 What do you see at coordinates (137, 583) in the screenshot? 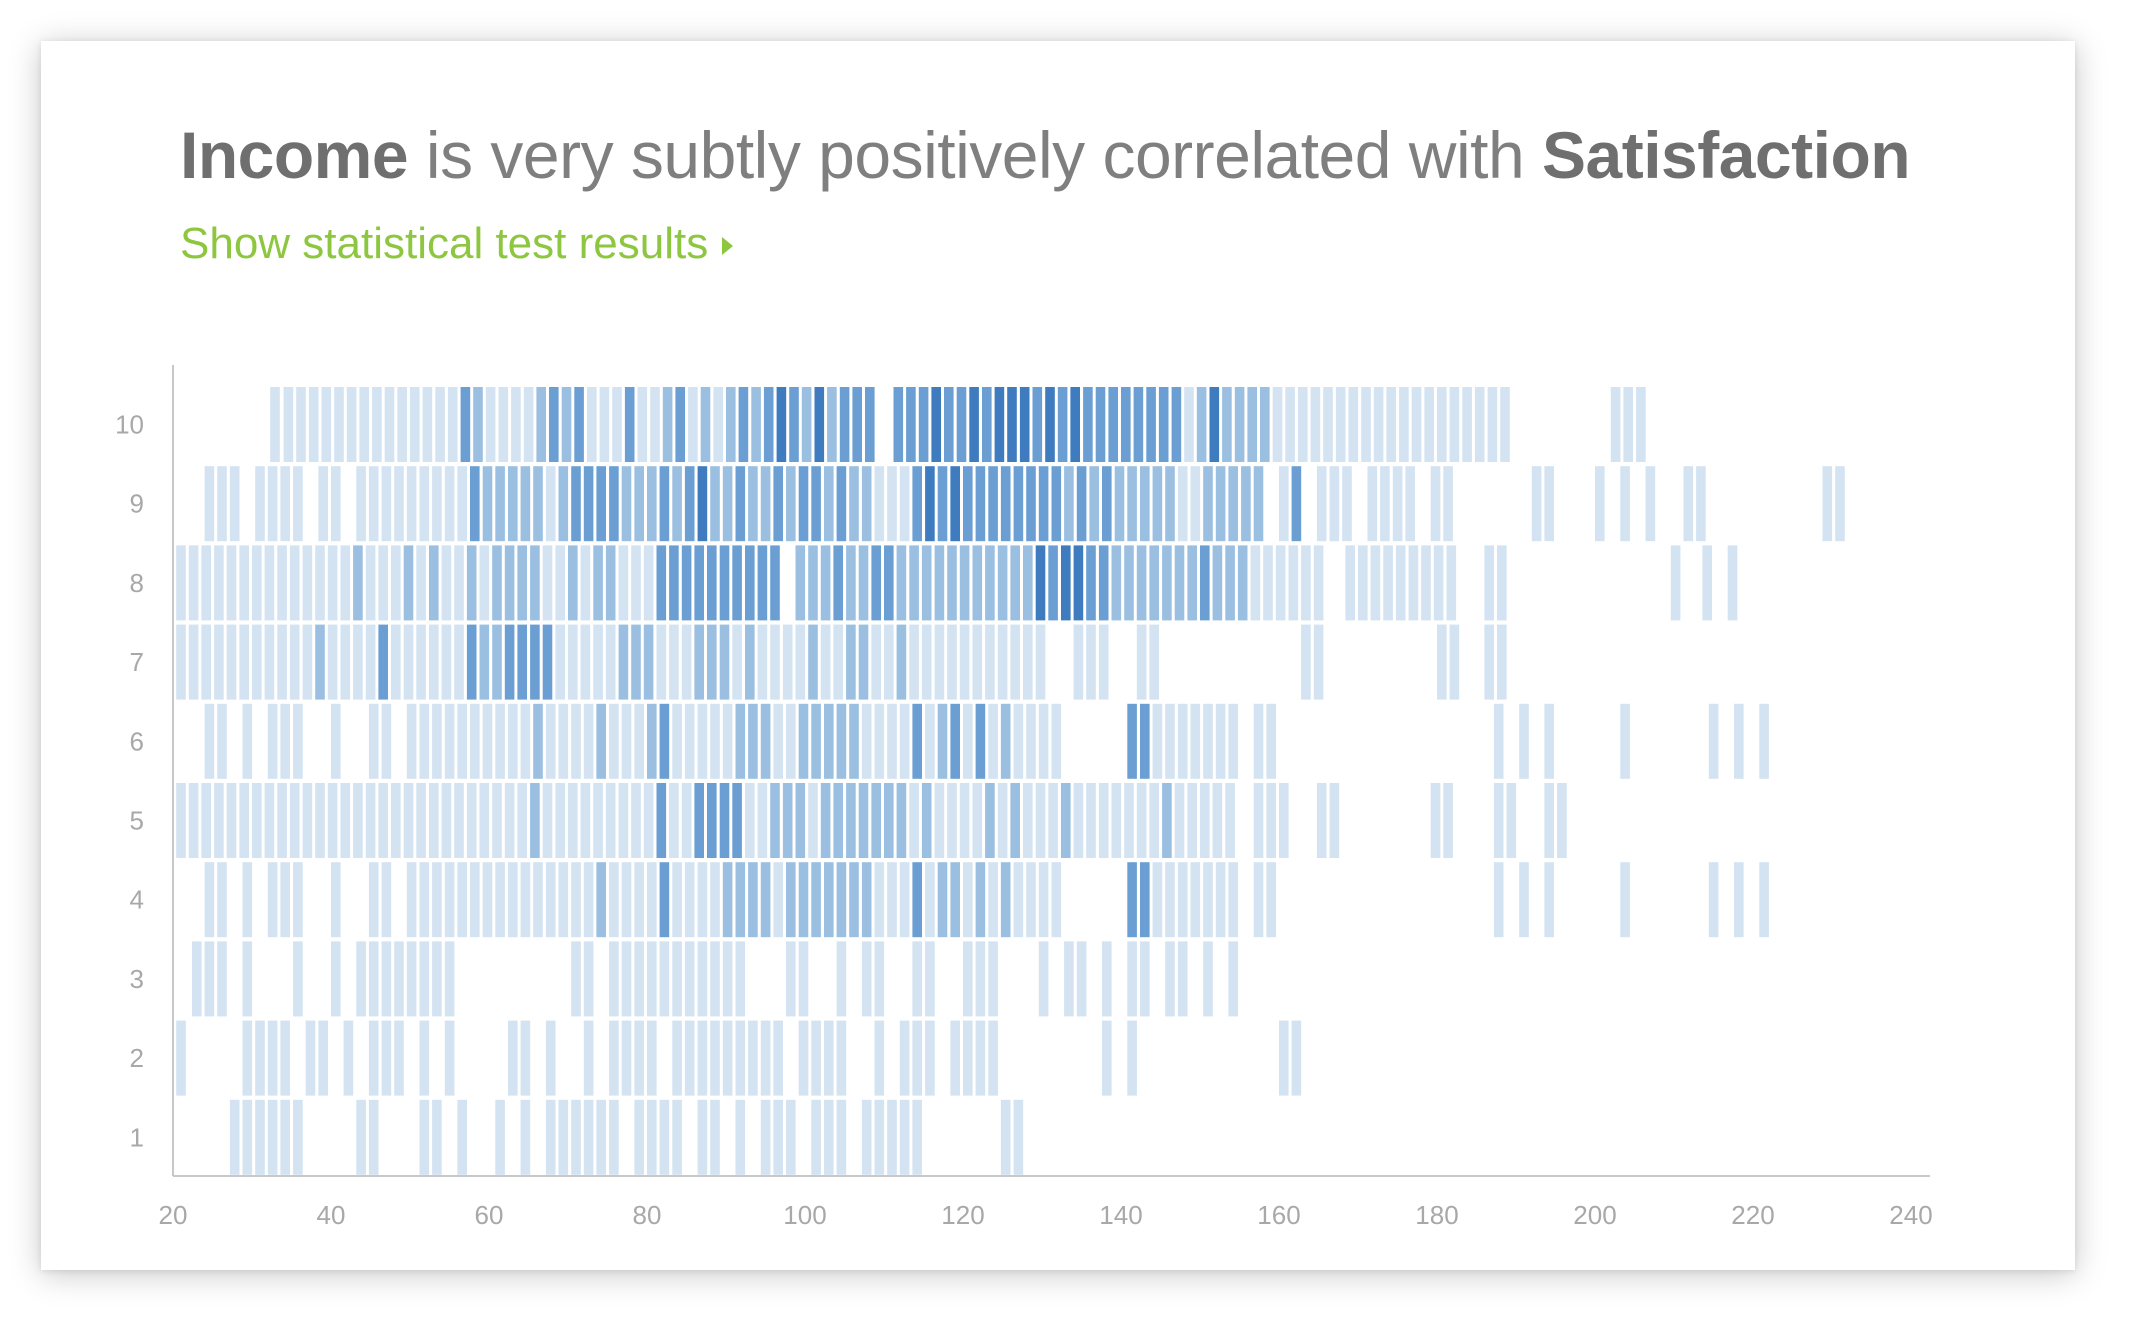
I see `y-tick-label: 8` at bounding box center [137, 583].